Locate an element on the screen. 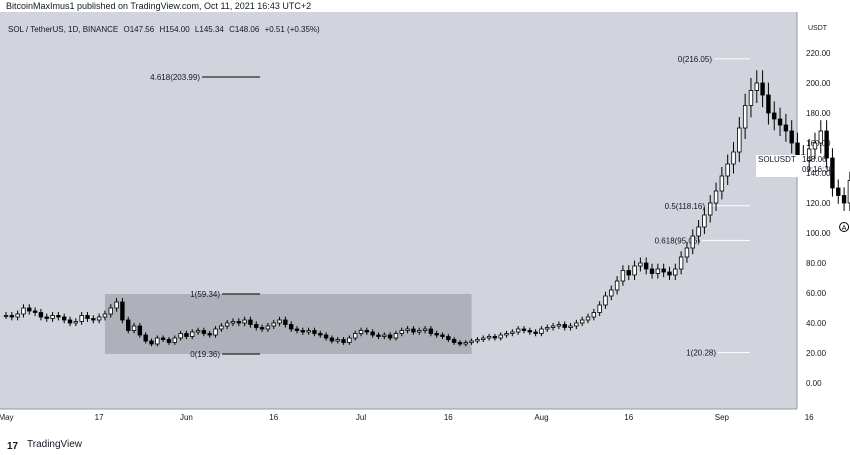  wave-label-text: A is located at coordinates (844, 228).